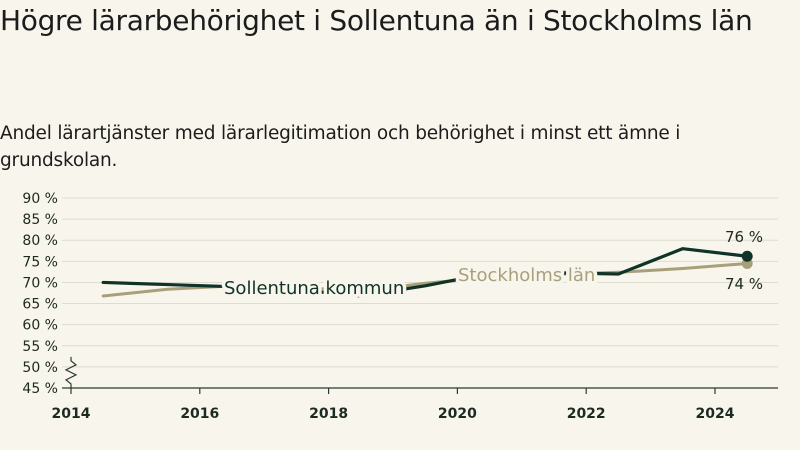 The image size is (800, 450). Describe the element at coordinates (40, 368) in the screenshot. I see `y-tick-label: 50 %` at that location.